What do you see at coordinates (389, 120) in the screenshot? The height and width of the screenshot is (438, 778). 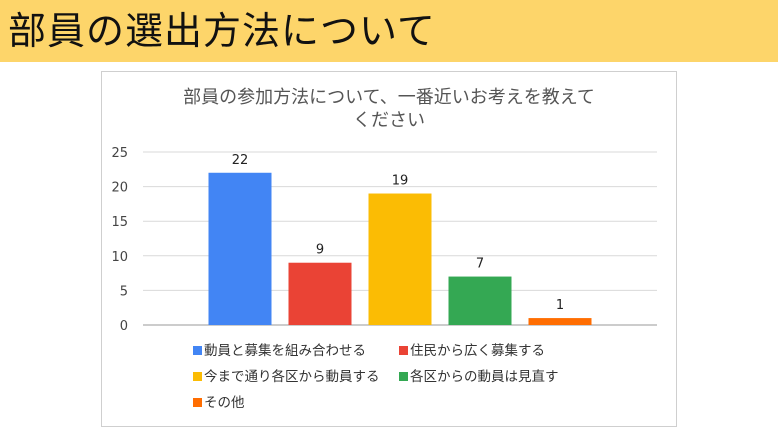 I see `chart-title-line: ください` at bounding box center [389, 120].